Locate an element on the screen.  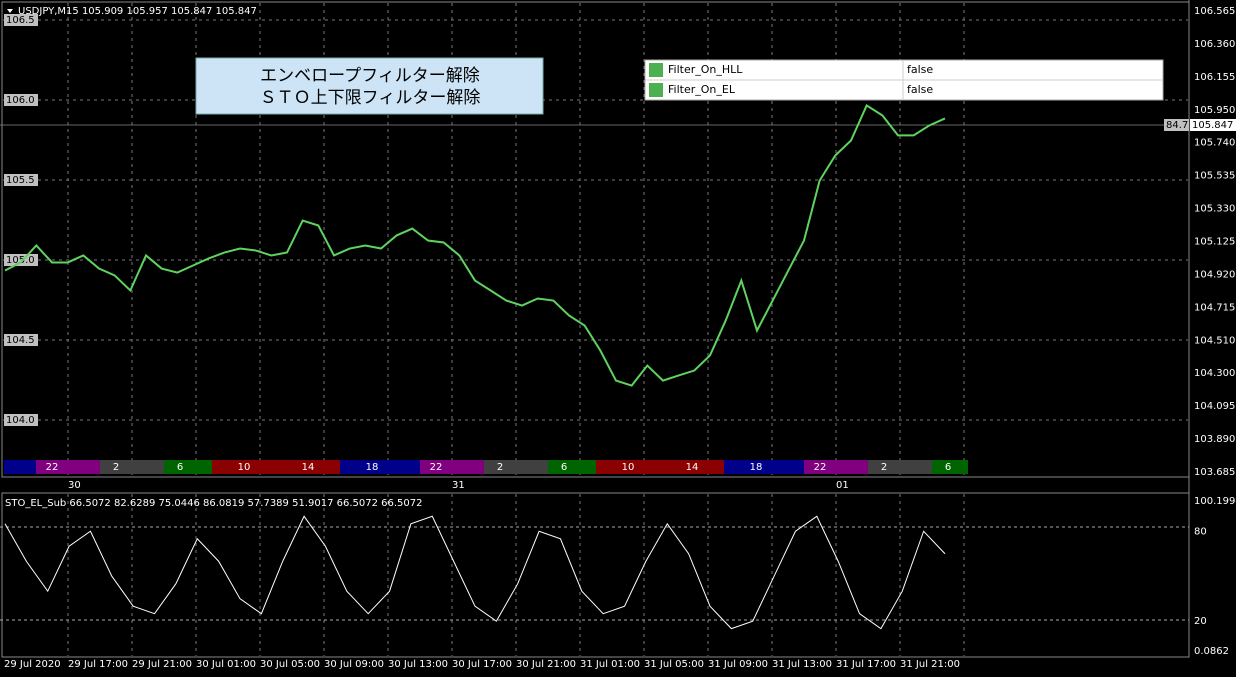
current-sub: 84.7 is located at coordinates (1177, 125).